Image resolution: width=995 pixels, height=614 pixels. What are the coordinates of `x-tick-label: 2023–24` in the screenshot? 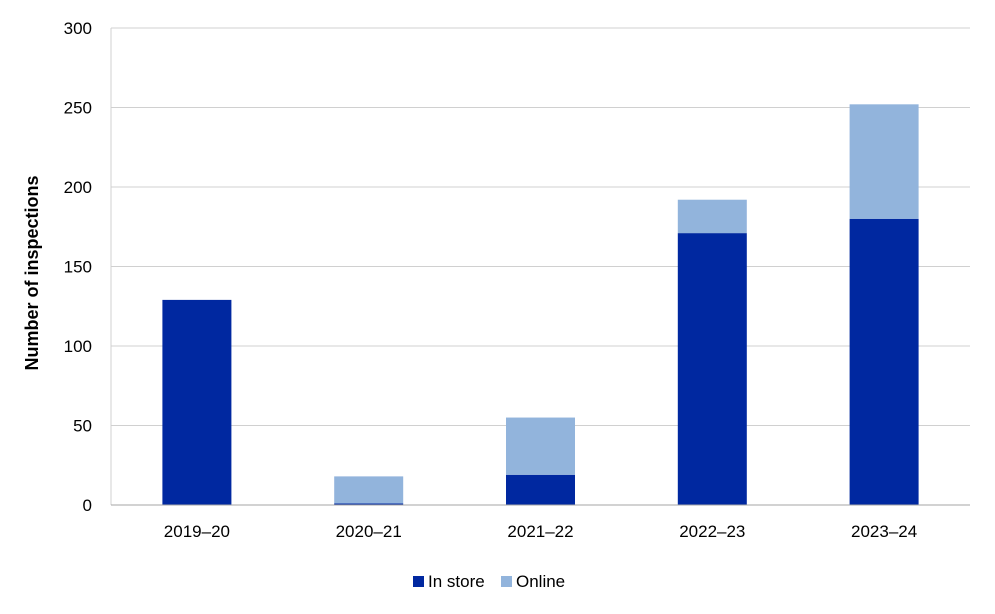 It's located at (884, 531).